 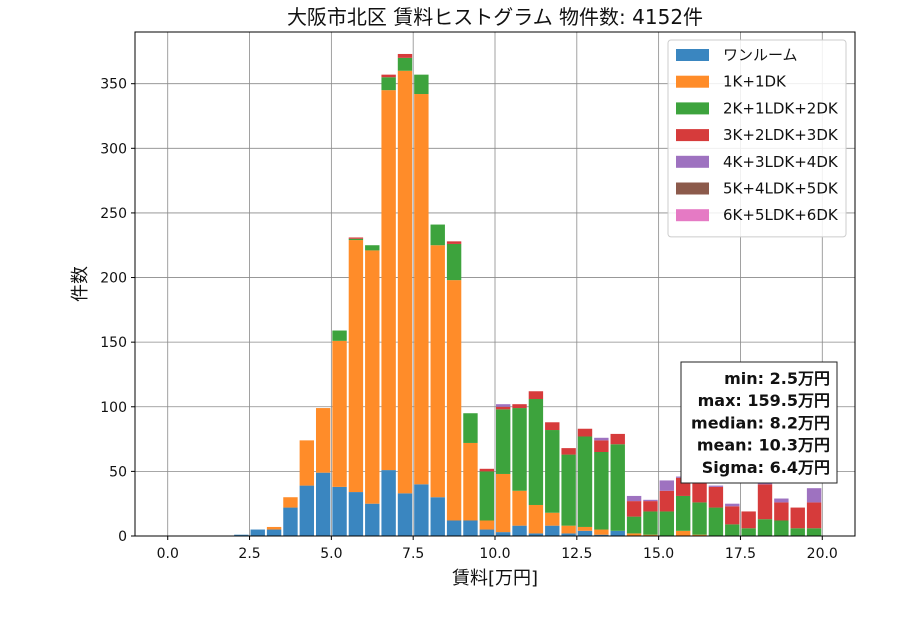 I want to click on y-tick-label: 0, so click(x=122, y=537).